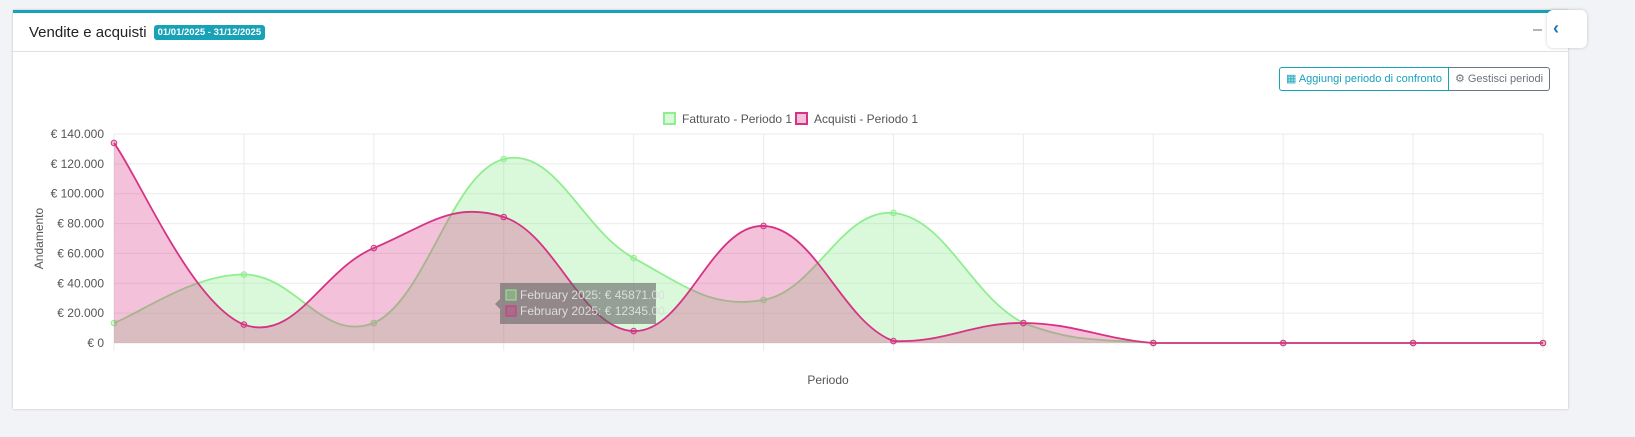 This screenshot has width=1635, height=437. What do you see at coordinates (737, 119) in the screenshot?
I see `legend-label: Fatturato - Periodo 1` at bounding box center [737, 119].